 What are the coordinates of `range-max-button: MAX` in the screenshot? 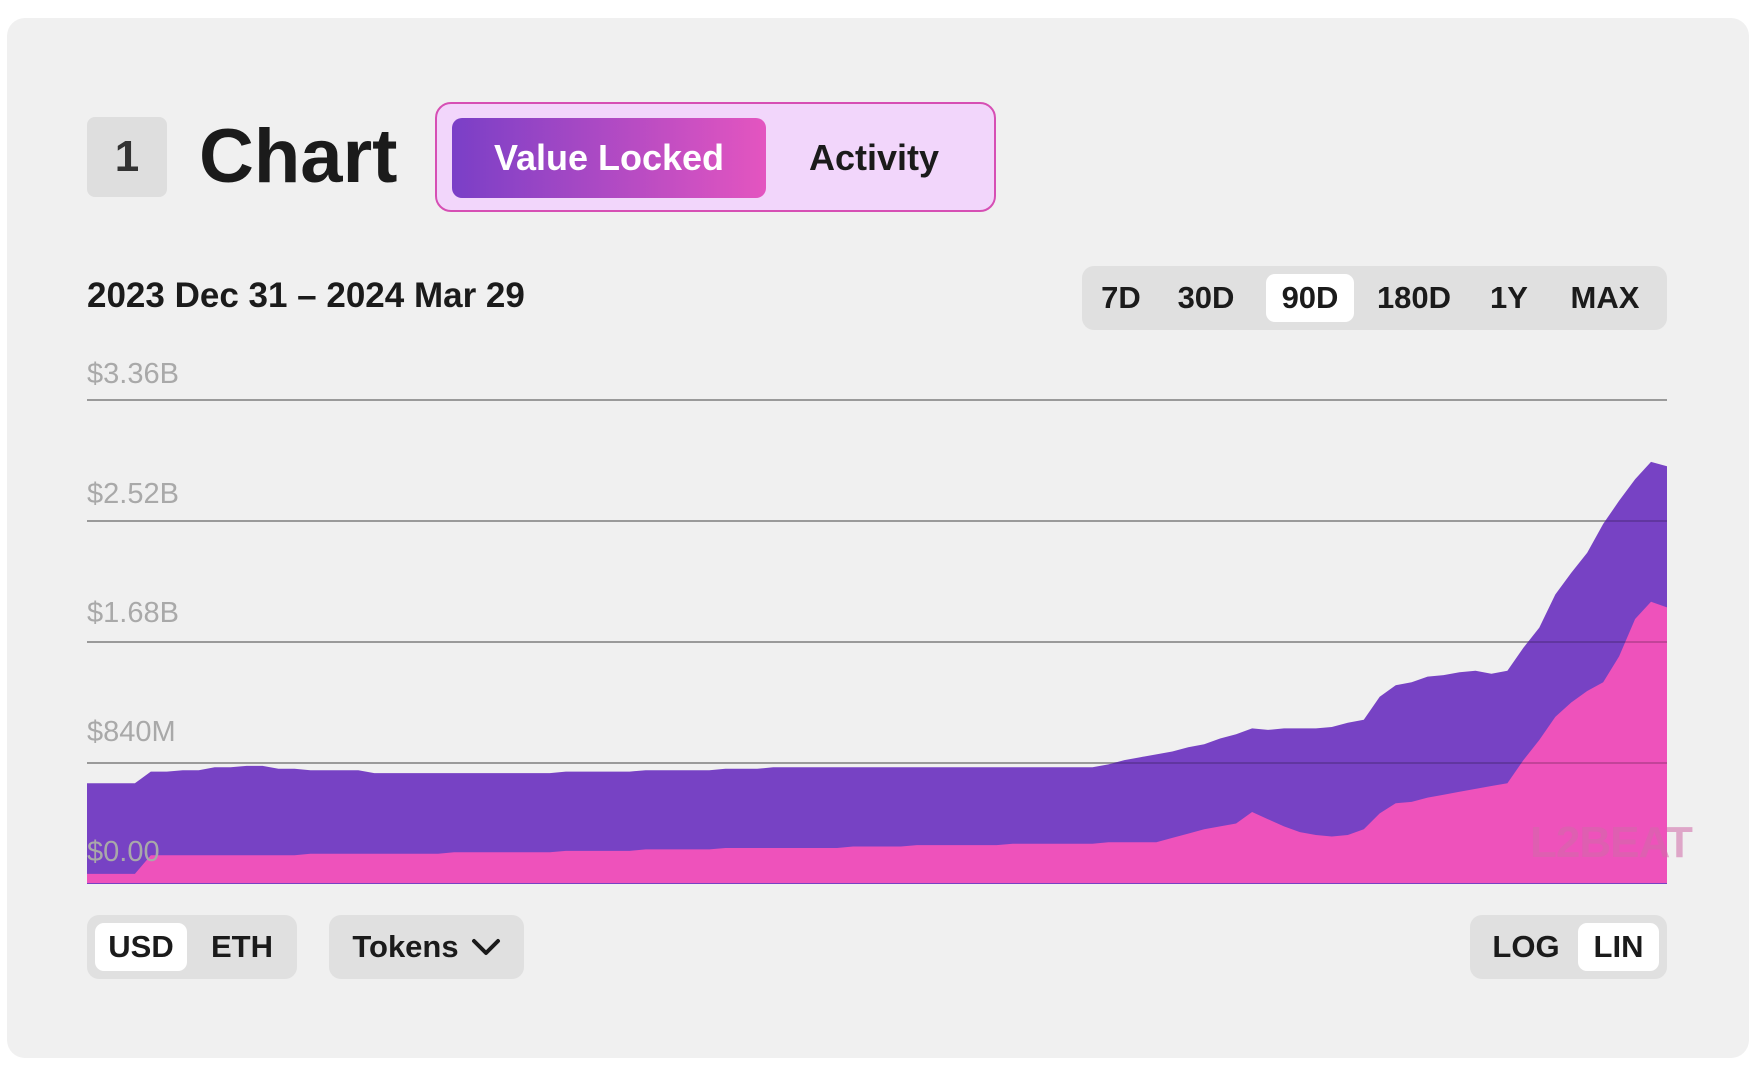 It's located at (1605, 297).